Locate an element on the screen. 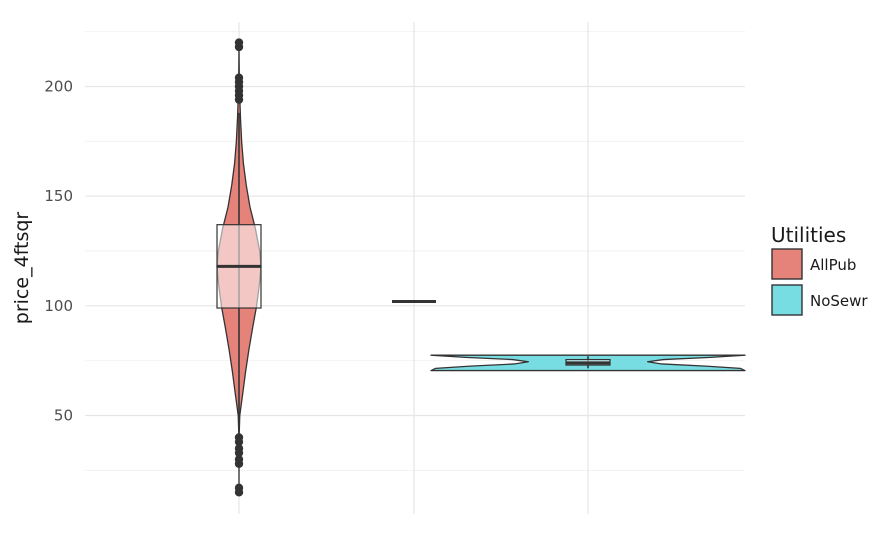 The height and width of the screenshot is (546, 885). legend-label-allpub: AllPub is located at coordinates (833, 265).